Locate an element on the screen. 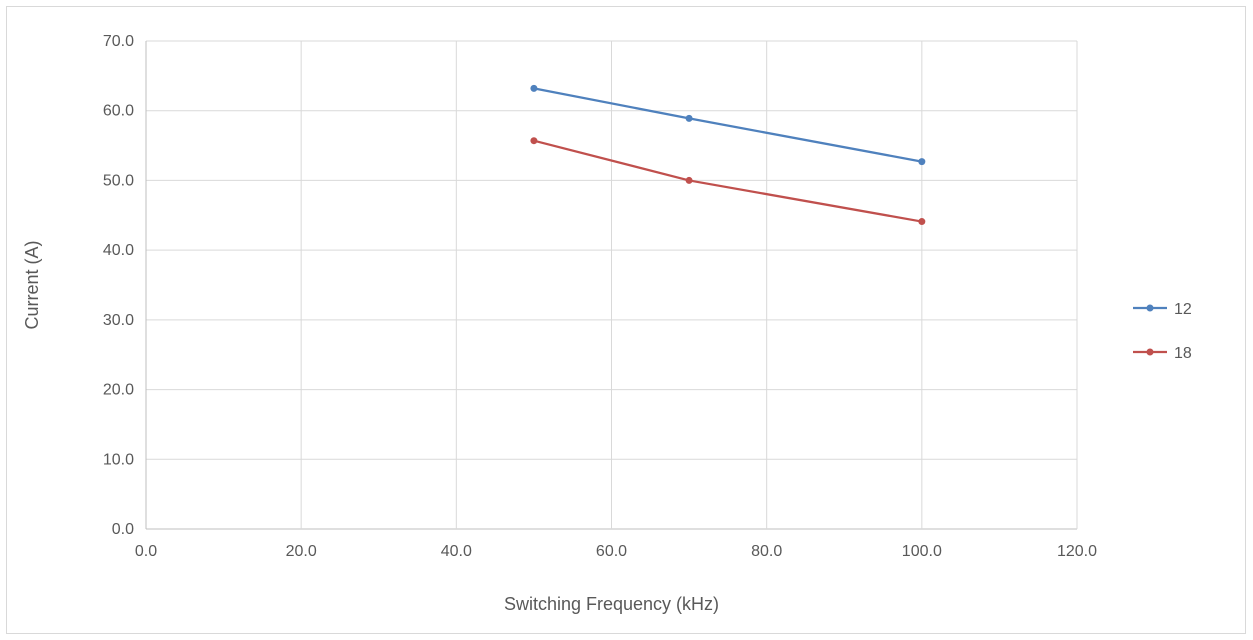 The height and width of the screenshot is (640, 1253). y-tick-label: 60.0 is located at coordinates (118, 111).